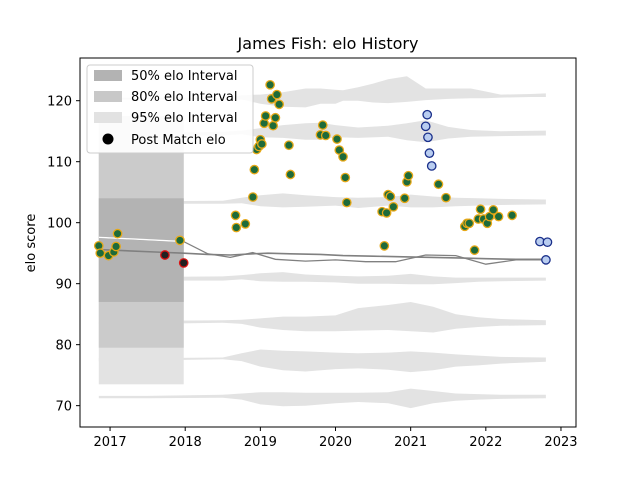 Image resolution: width=640 pixels, height=480 pixels. What do you see at coordinates (184, 97) in the screenshot?
I see `legend-label-80: 80% elo Interval` at bounding box center [184, 97].